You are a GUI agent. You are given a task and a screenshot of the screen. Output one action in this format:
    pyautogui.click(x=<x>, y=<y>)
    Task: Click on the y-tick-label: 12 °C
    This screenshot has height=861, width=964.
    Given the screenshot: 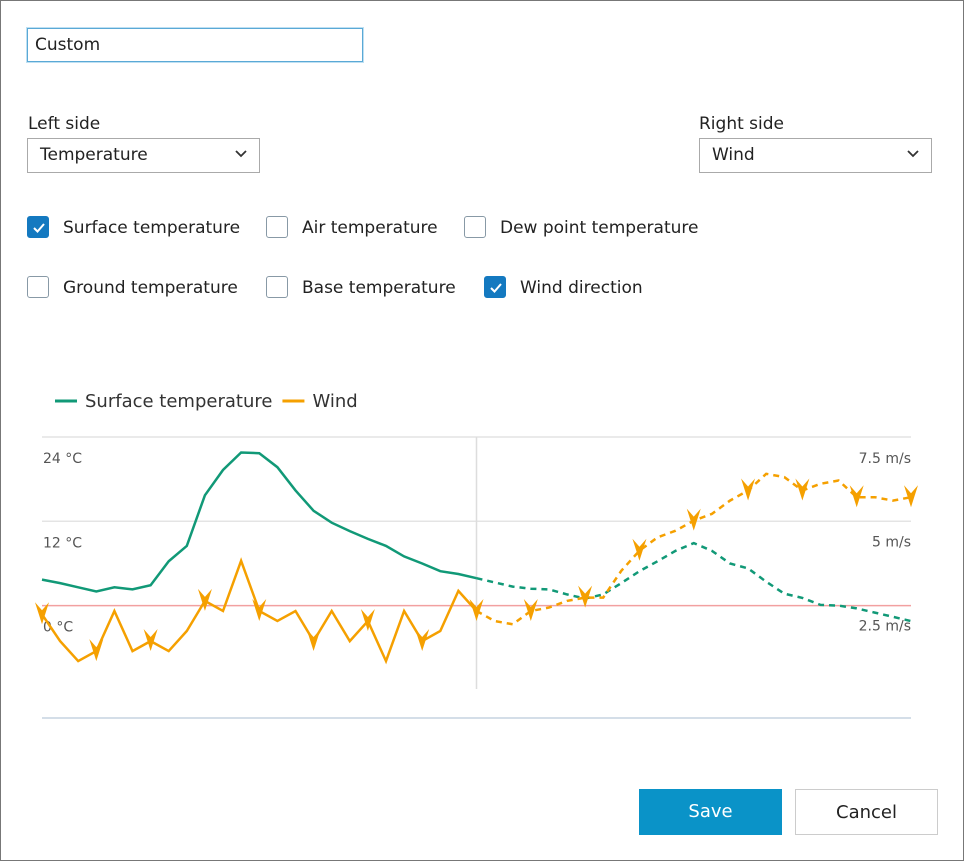 What is the action you would take?
    pyautogui.click(x=62, y=543)
    